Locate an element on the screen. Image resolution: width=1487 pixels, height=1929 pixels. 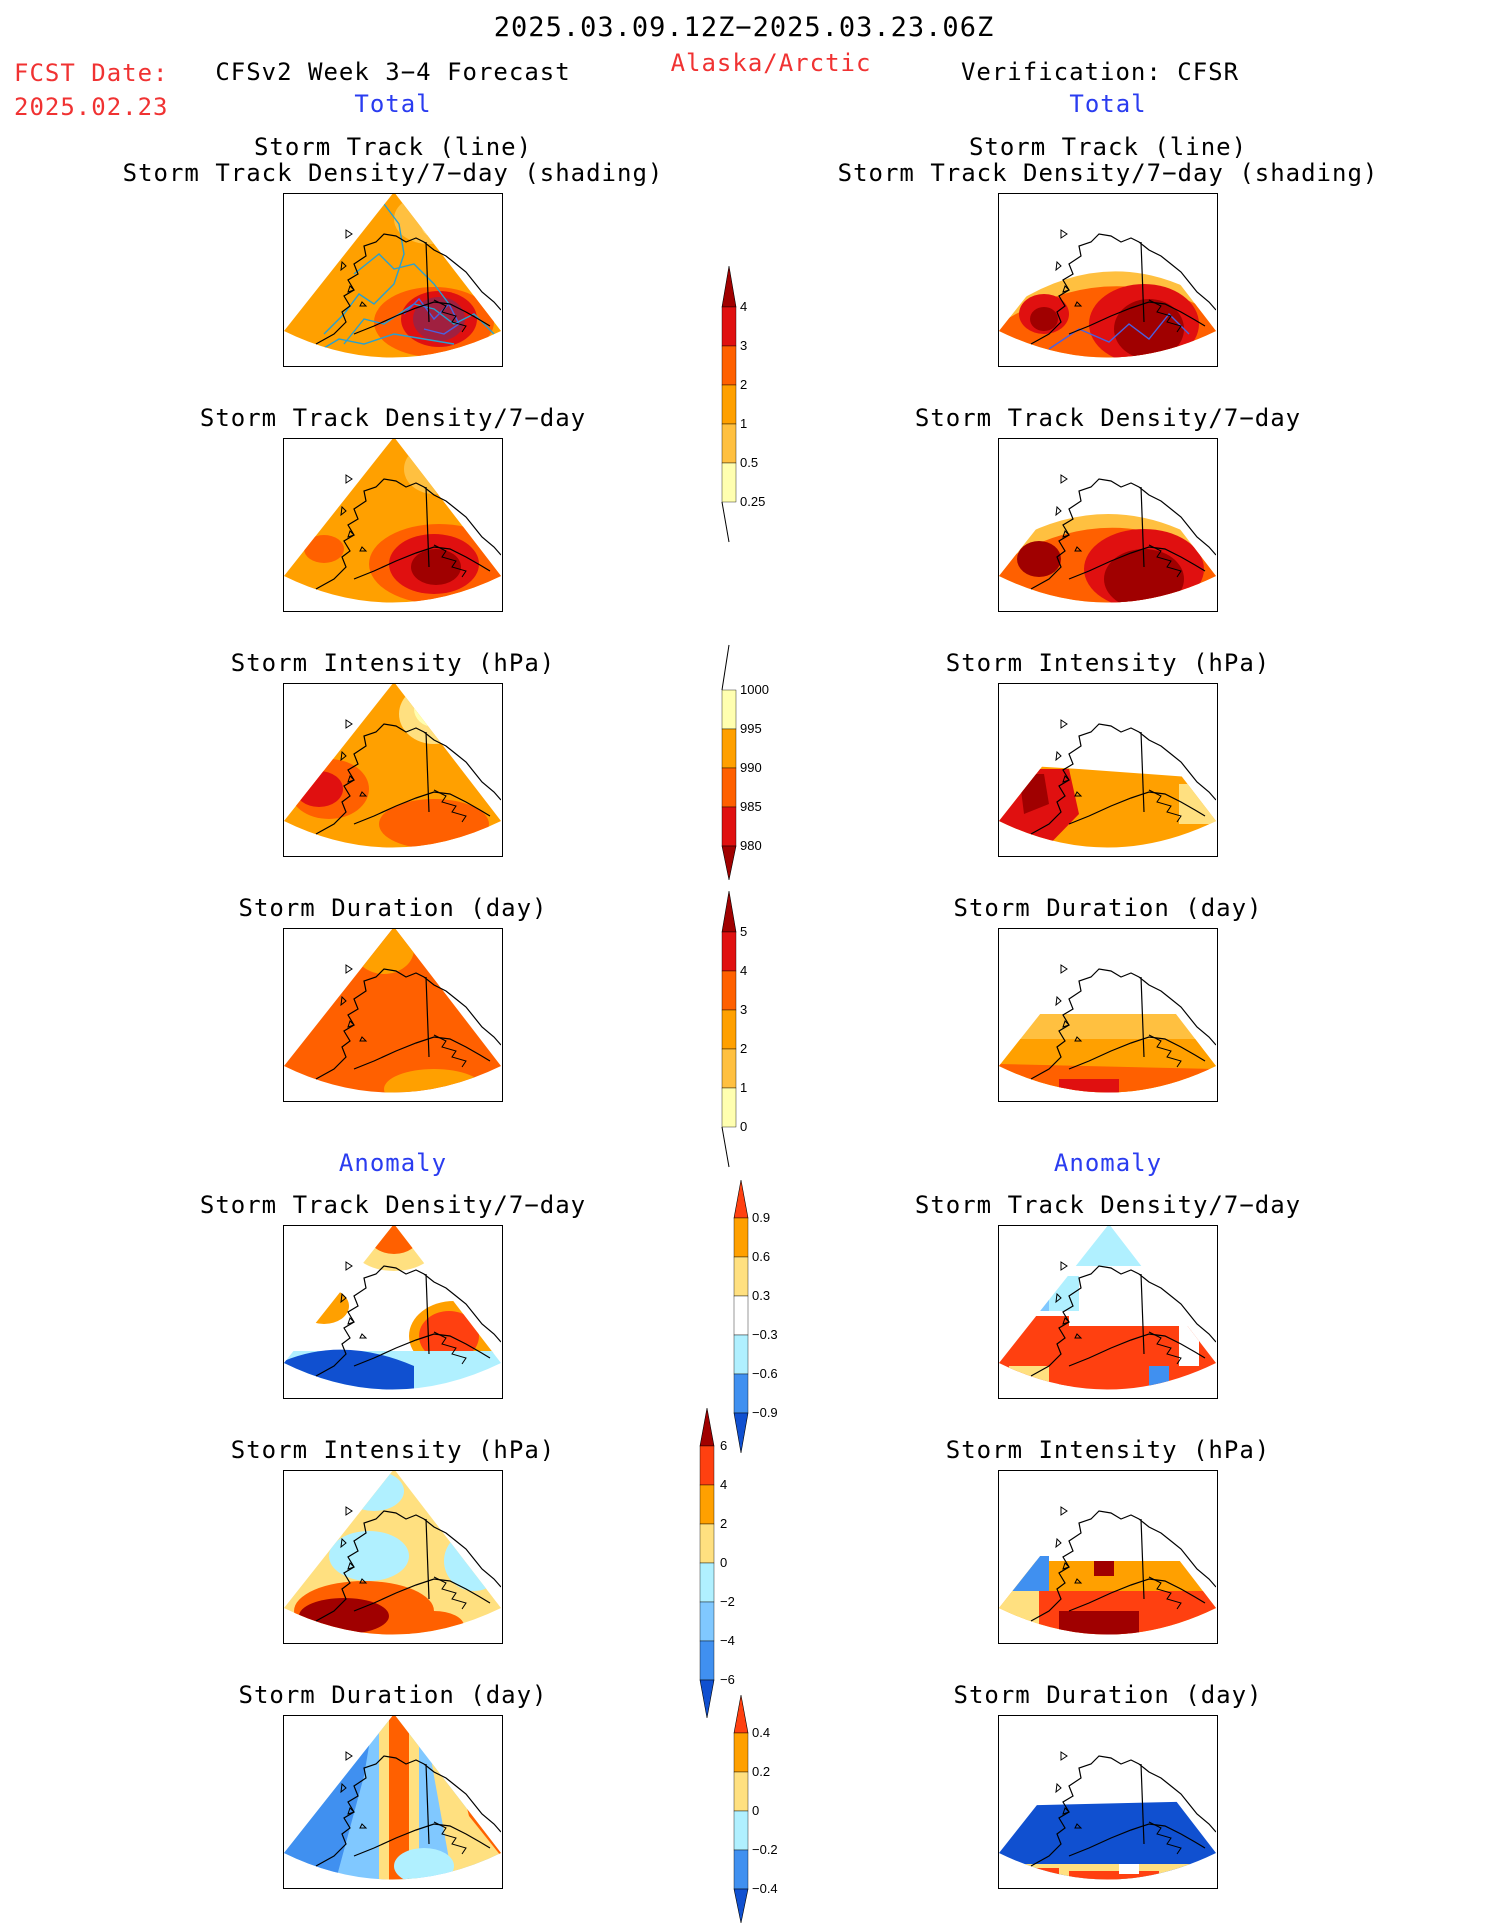
cbar-intensity-total-tick: 980 is located at coordinates (751, 845).